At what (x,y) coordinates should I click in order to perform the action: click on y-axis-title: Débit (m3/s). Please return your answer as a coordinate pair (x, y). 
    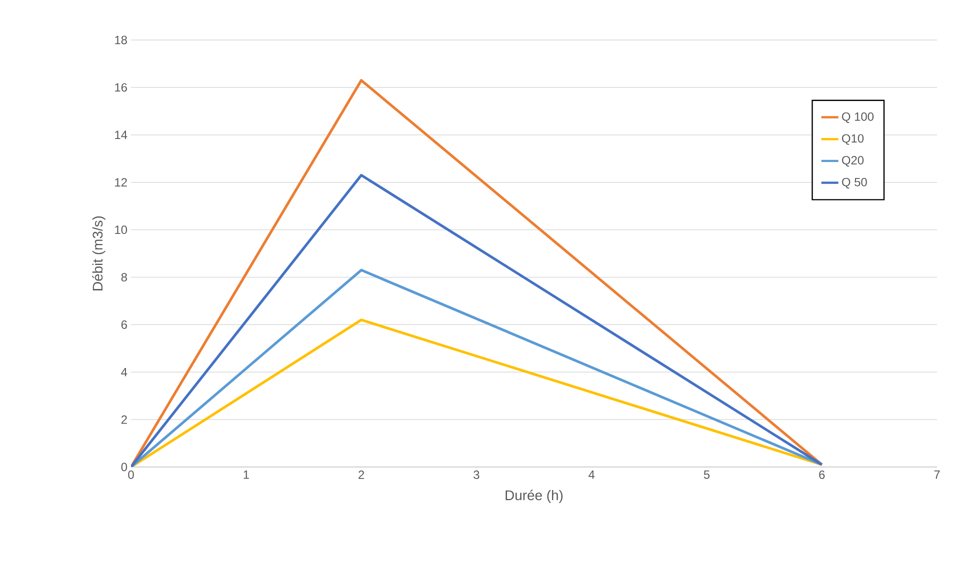
    Looking at the image, I should click on (99, 253).